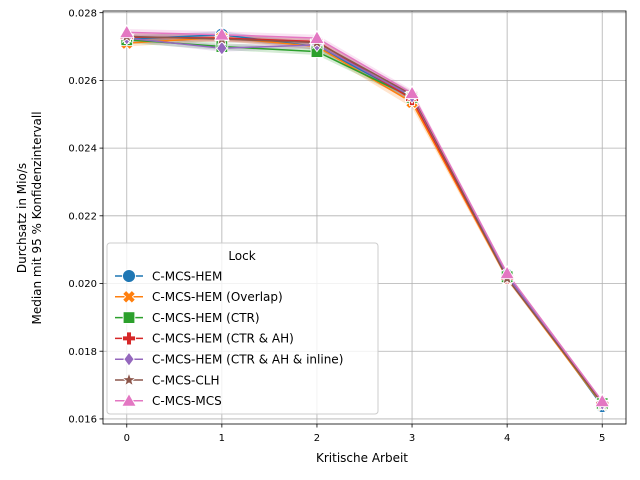  I want to click on legend-label: C-MCS-HEM, so click(187, 276).